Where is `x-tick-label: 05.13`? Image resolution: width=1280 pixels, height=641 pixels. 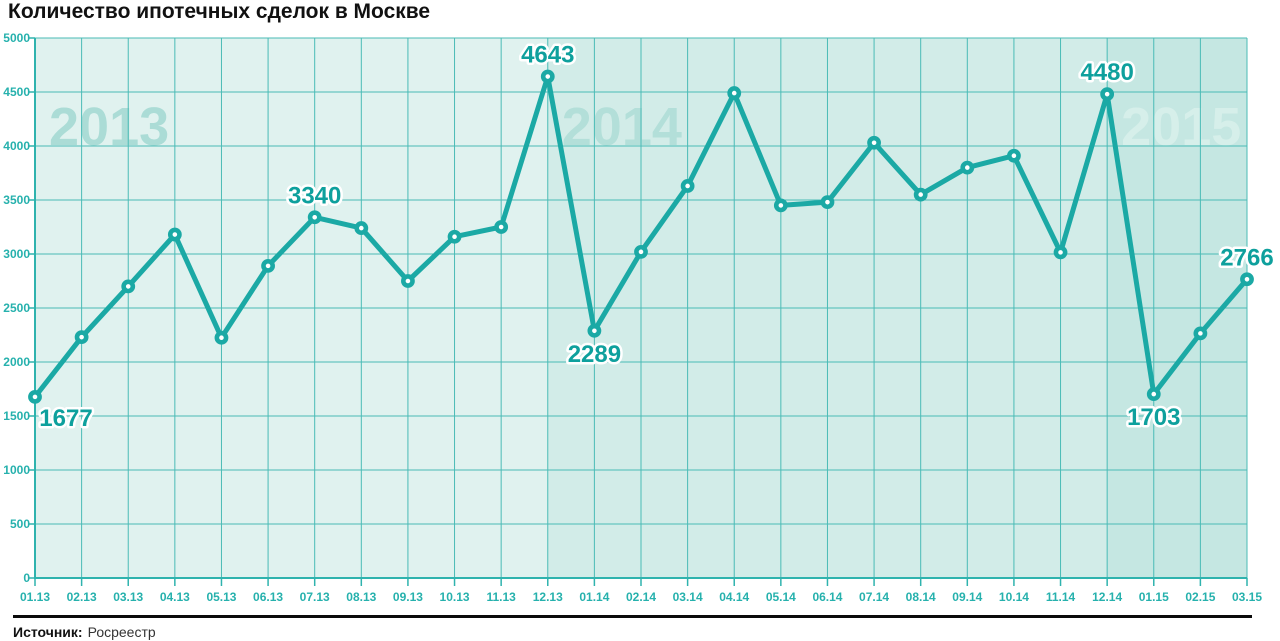 x-tick-label: 05.13 is located at coordinates (221, 597).